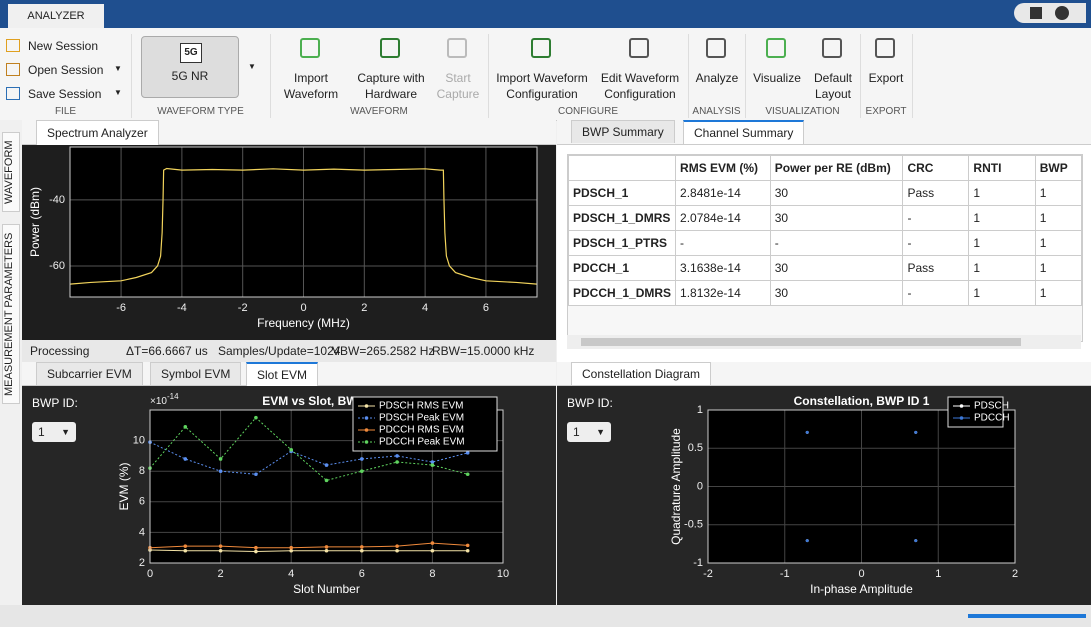  Describe the element at coordinates (458, 68) in the screenshot. I see `ribbon-button: Start Capture` at that location.